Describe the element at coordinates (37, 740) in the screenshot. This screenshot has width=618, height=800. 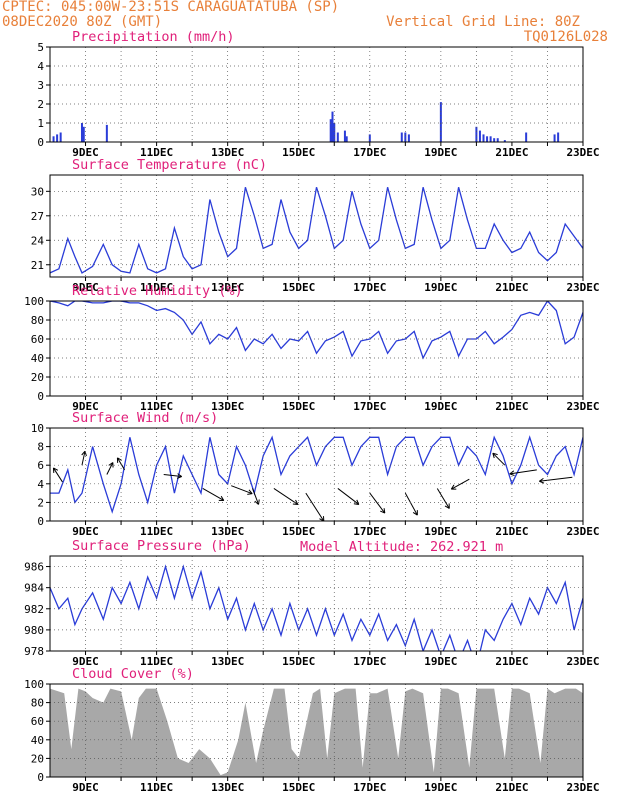
I see `cloud-ytick-label: 40` at that location.